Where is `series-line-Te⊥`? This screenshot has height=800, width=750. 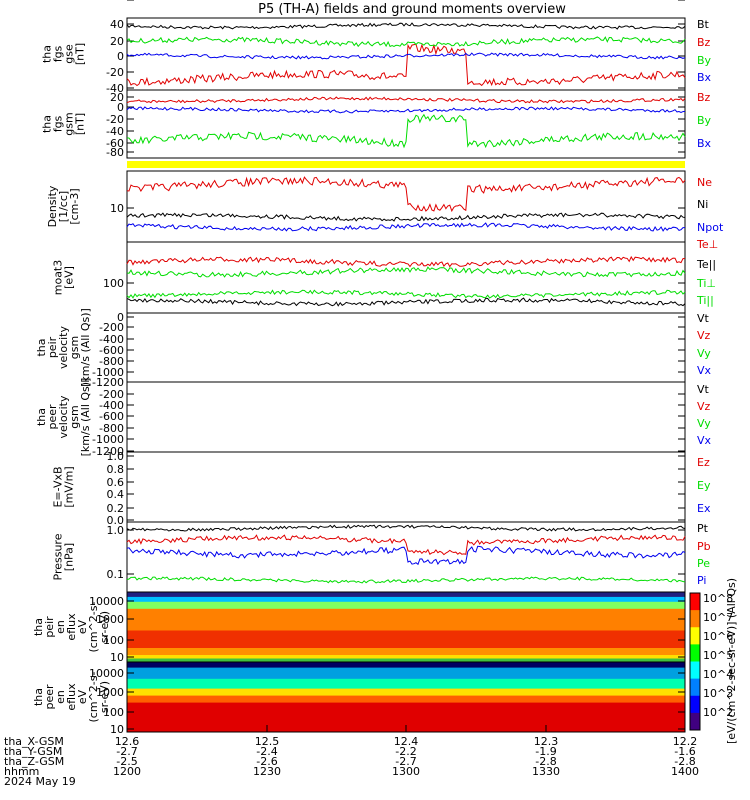
series-line-Te⊥ is located at coordinates (406, 261).